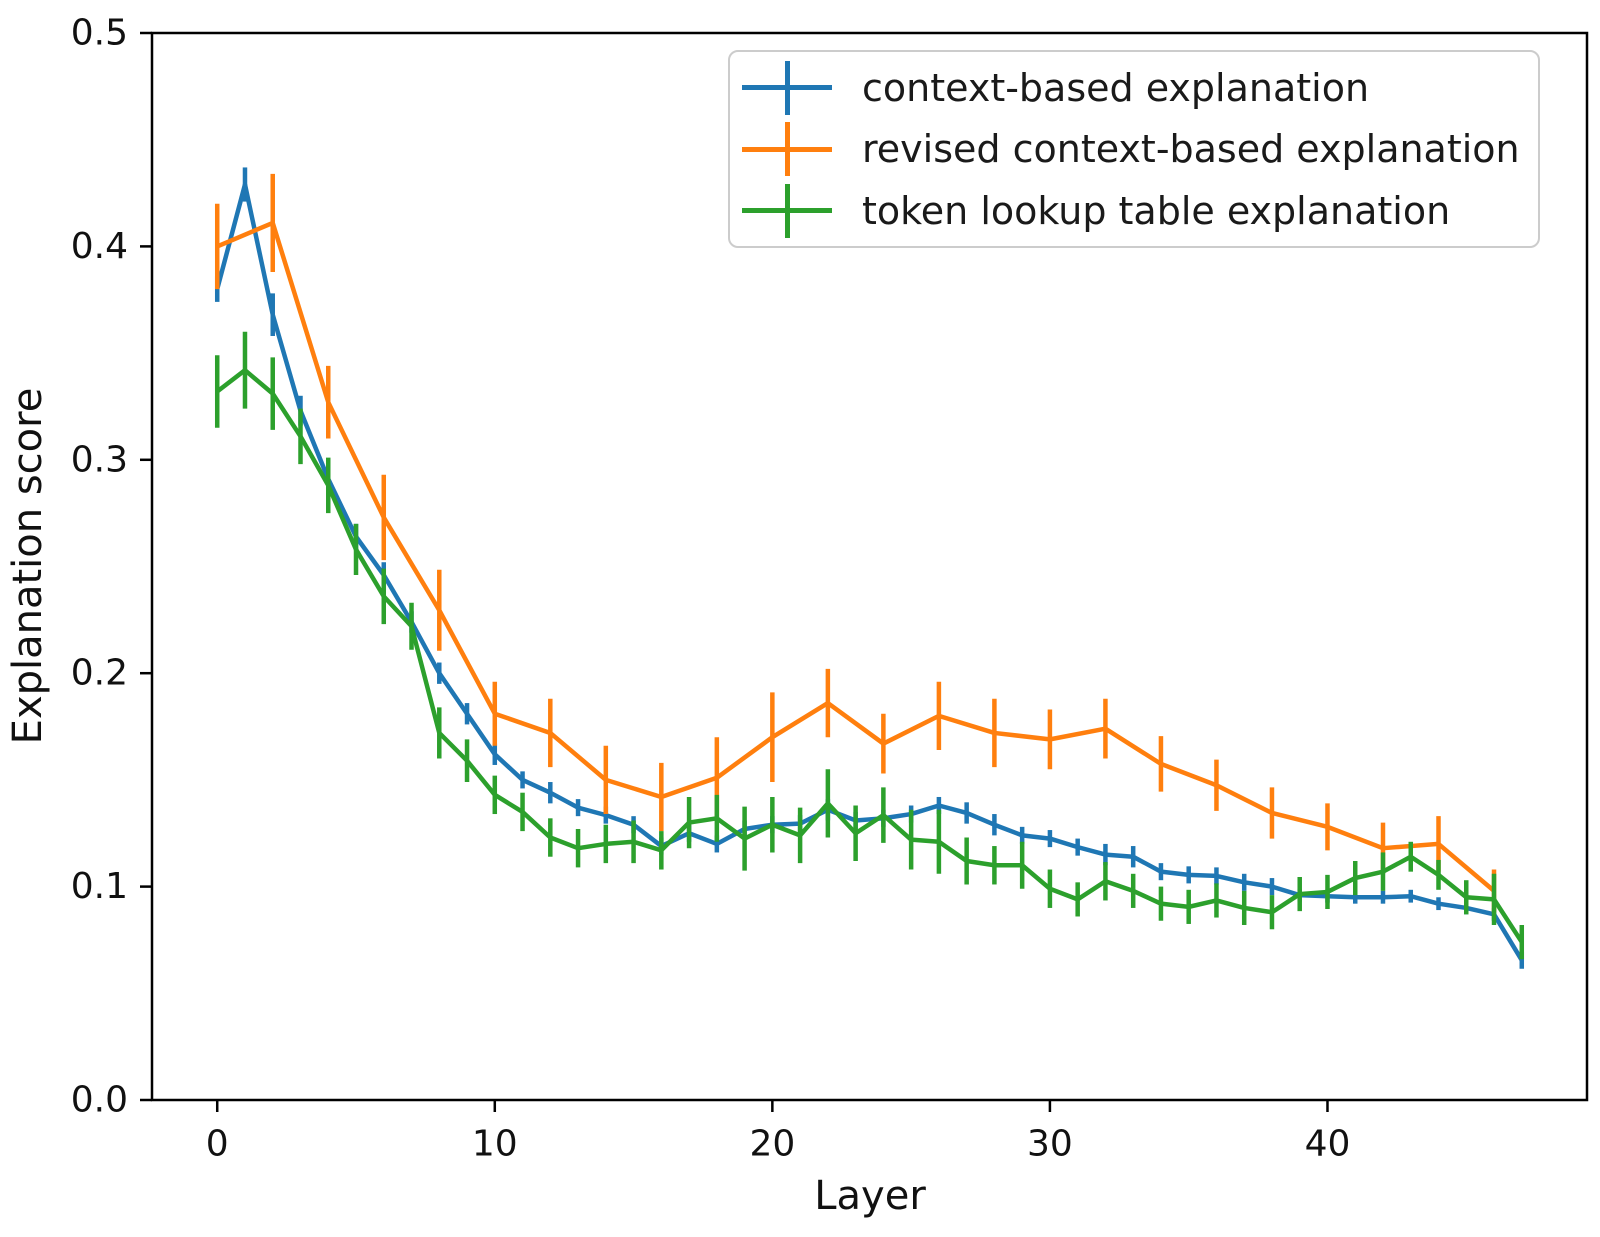 The height and width of the screenshot is (1237, 1600). I want to click on y-tick-label: 0.5, so click(99, 33).